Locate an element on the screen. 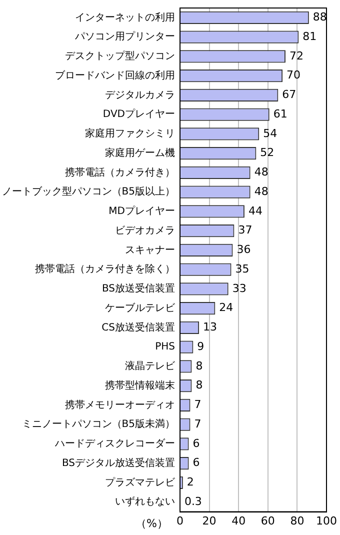 This screenshot has width=340, height=535. data-label: 0.3 is located at coordinates (193, 501).